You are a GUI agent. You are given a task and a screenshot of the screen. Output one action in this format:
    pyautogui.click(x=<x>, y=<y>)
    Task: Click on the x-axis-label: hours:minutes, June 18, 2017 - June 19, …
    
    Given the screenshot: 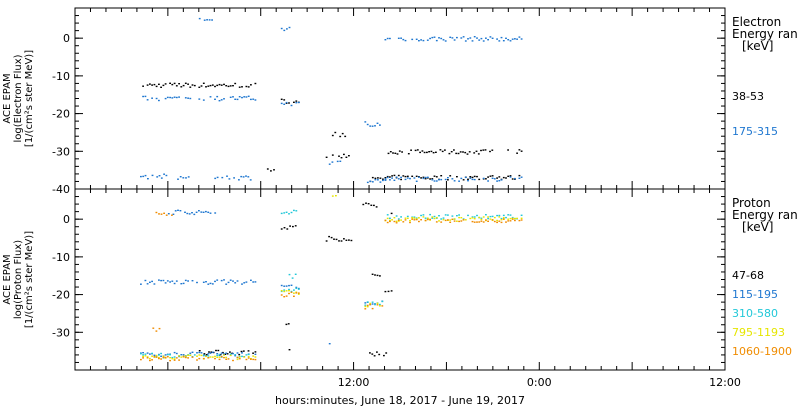 What is the action you would take?
    pyautogui.click(x=400, y=400)
    